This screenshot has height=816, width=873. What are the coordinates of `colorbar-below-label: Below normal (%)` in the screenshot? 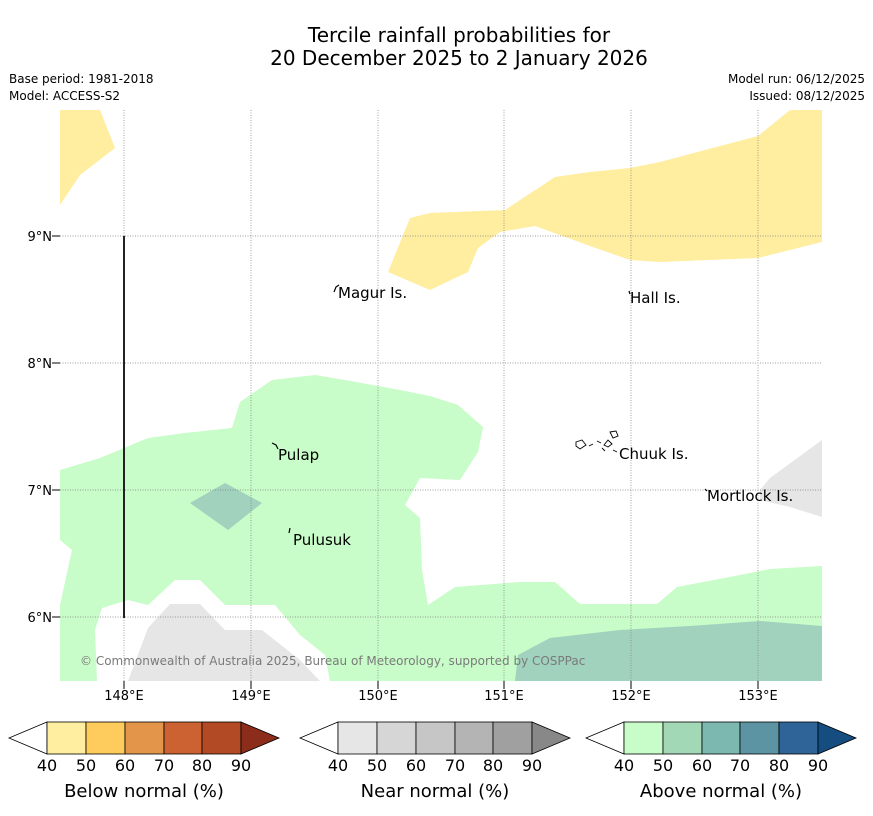 It's located at (144, 791).